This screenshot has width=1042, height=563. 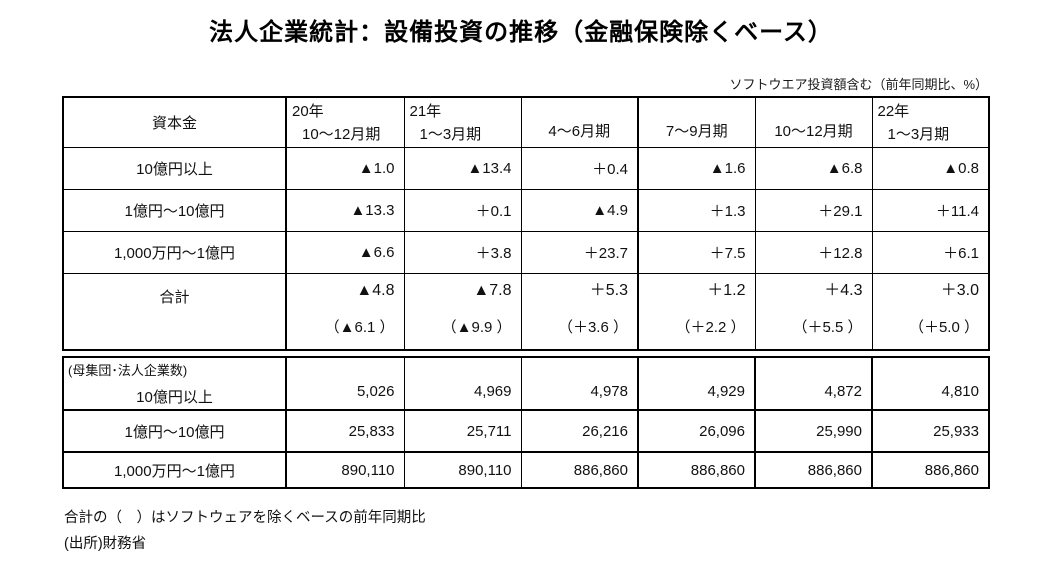 What do you see at coordinates (579, 131) in the screenshot?
I see `header-quarter-label: 4～6月期` at bounding box center [579, 131].